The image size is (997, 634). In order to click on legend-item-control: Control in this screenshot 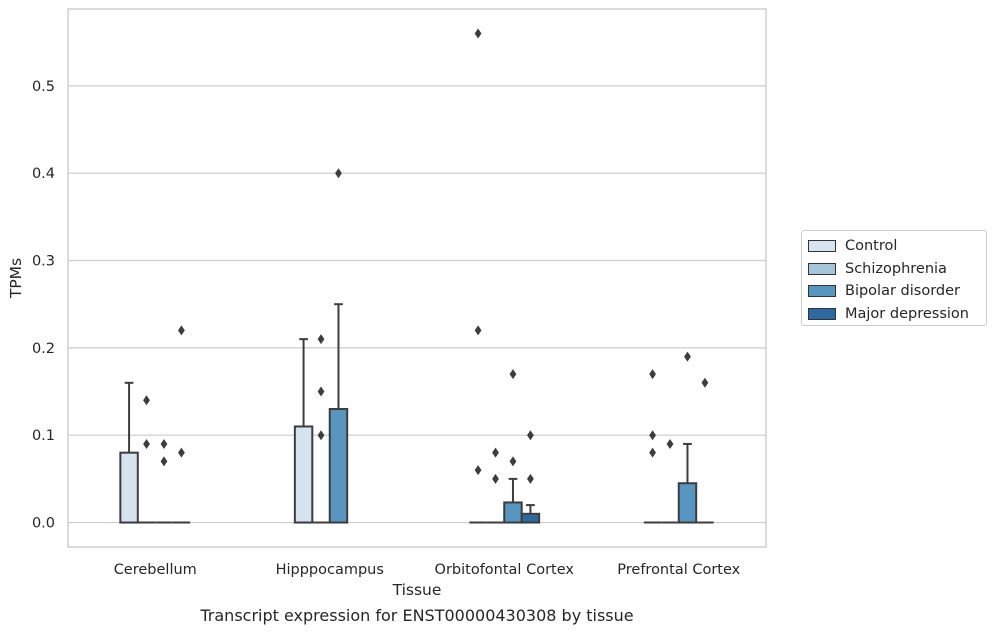, I will do `click(897, 246)`.